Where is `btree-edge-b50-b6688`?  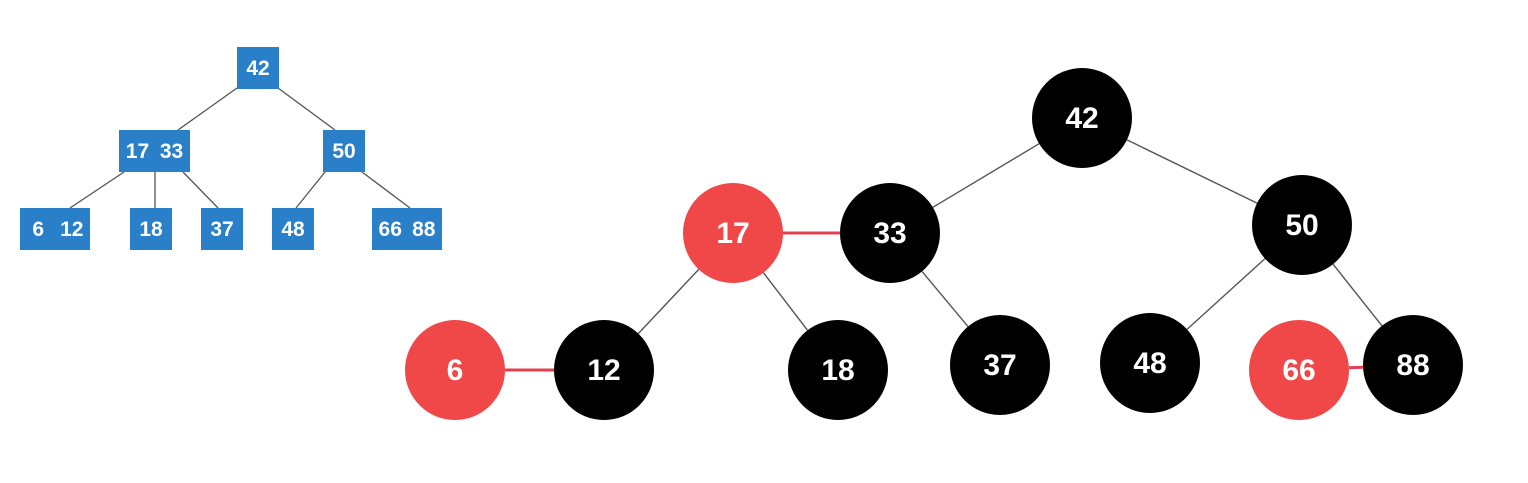
btree-edge-b50-b6688 is located at coordinates (386, 190).